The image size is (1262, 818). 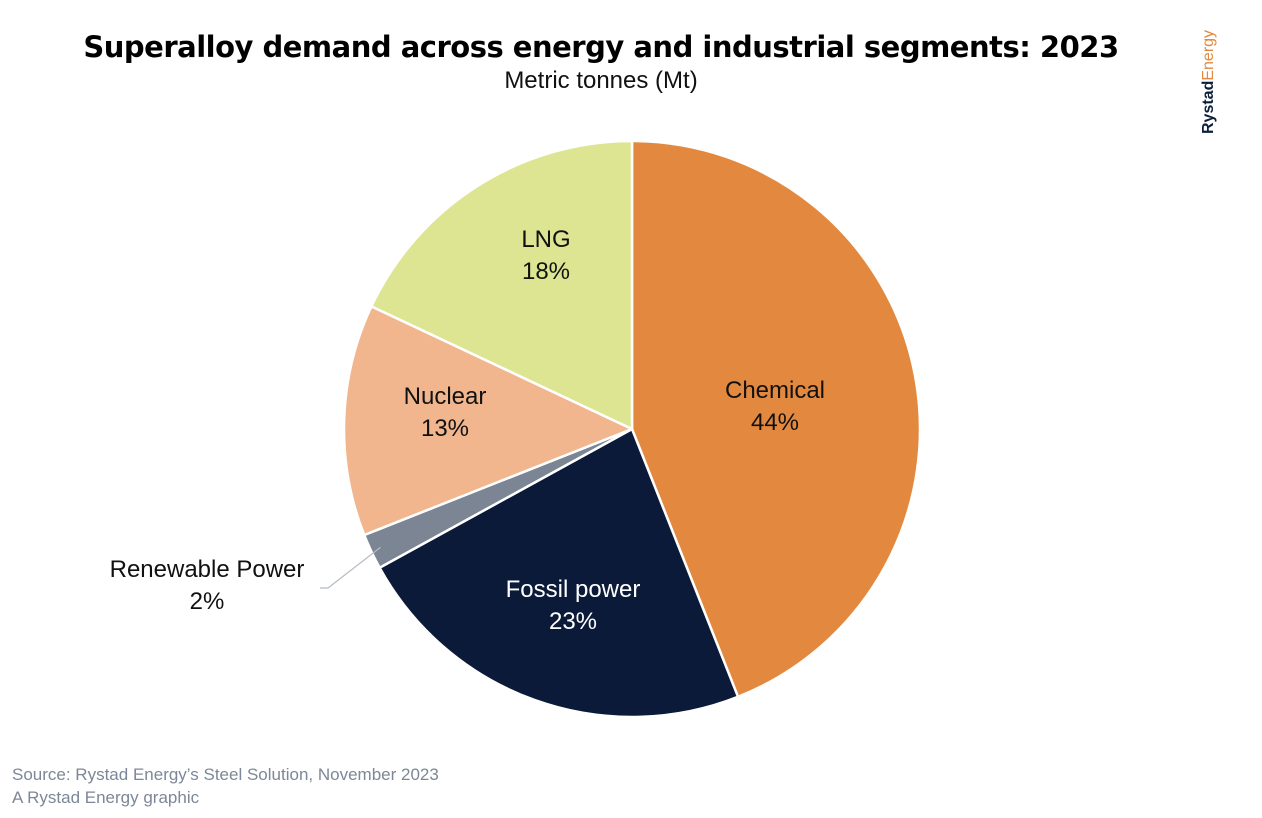 I want to click on slice-value-nuclear: 13%, so click(x=445, y=428).